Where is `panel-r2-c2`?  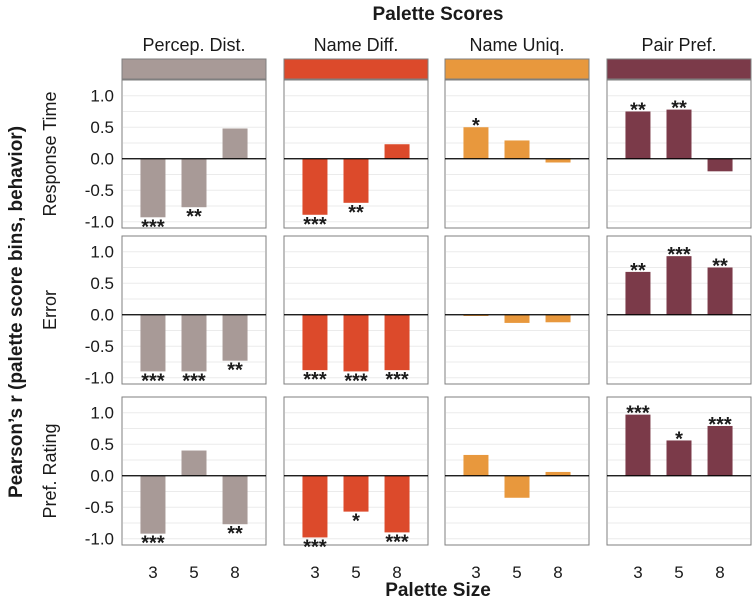
panel-r2-c2 is located at coordinates (517, 471).